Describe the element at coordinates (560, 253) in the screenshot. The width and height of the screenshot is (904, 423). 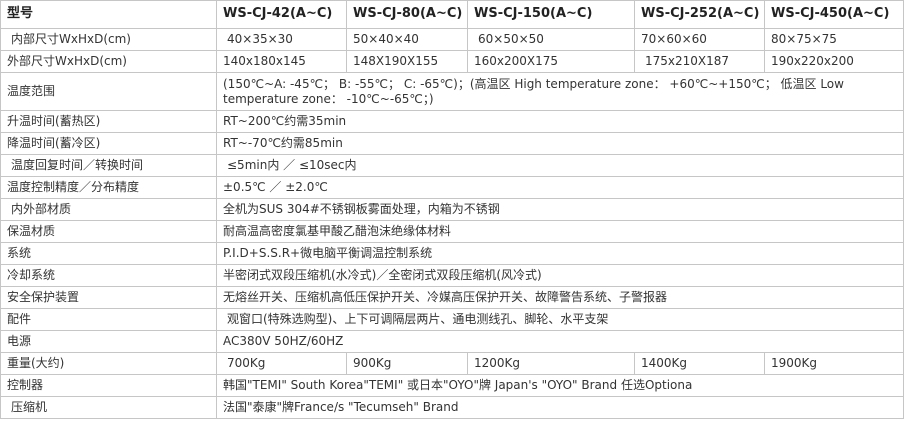
I see `spec-span-cell: P.I.D+S.S.R+微电脑平衡调温控制系统` at that location.